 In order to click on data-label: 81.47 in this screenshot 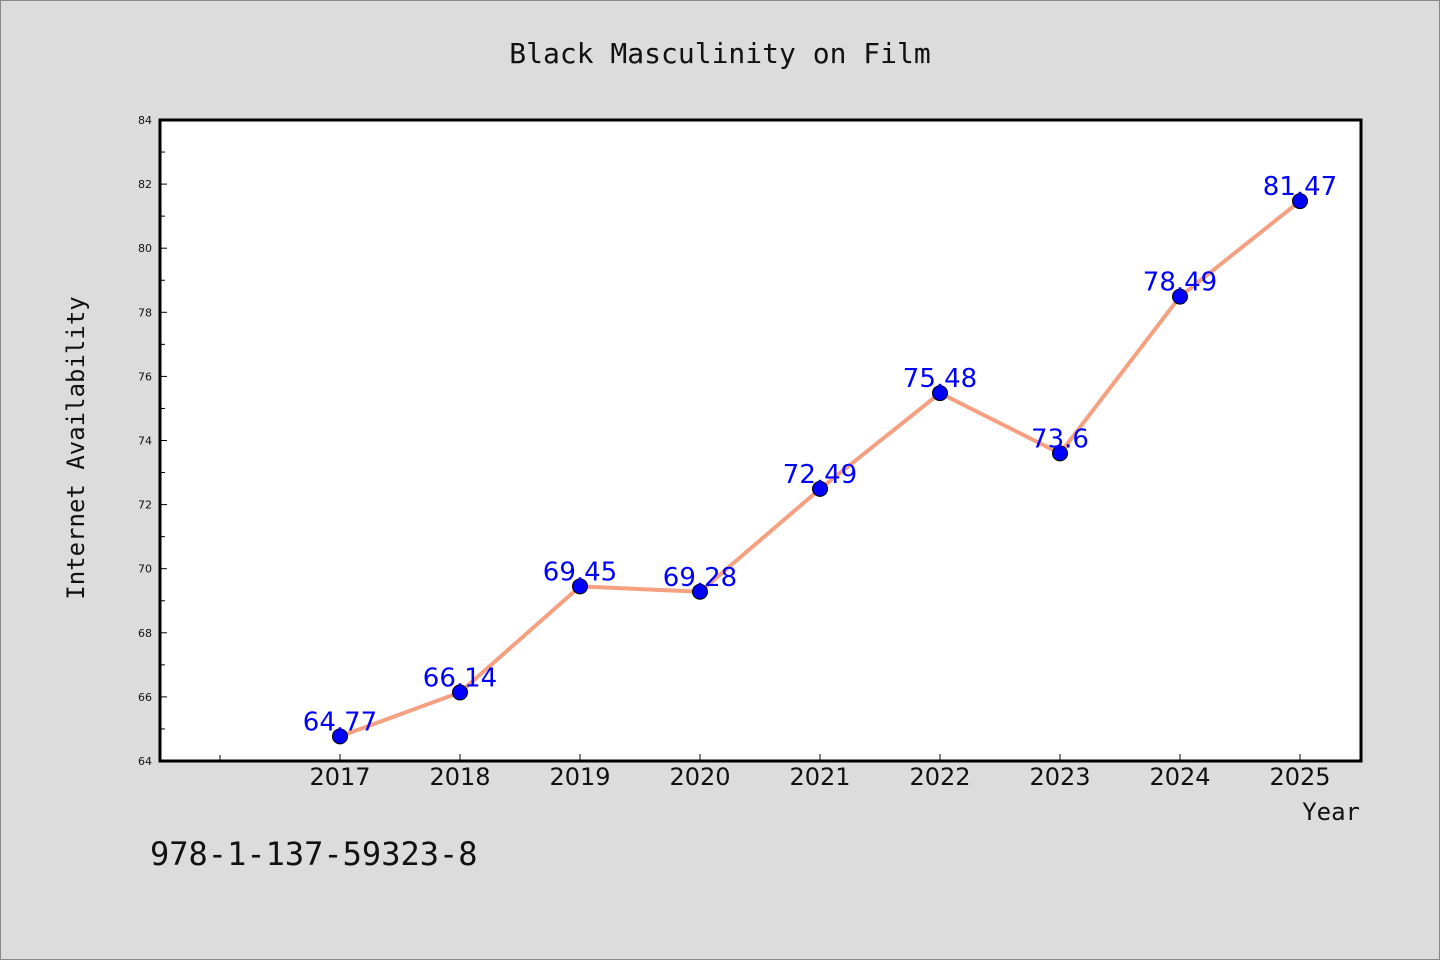, I will do `click(1300, 187)`.